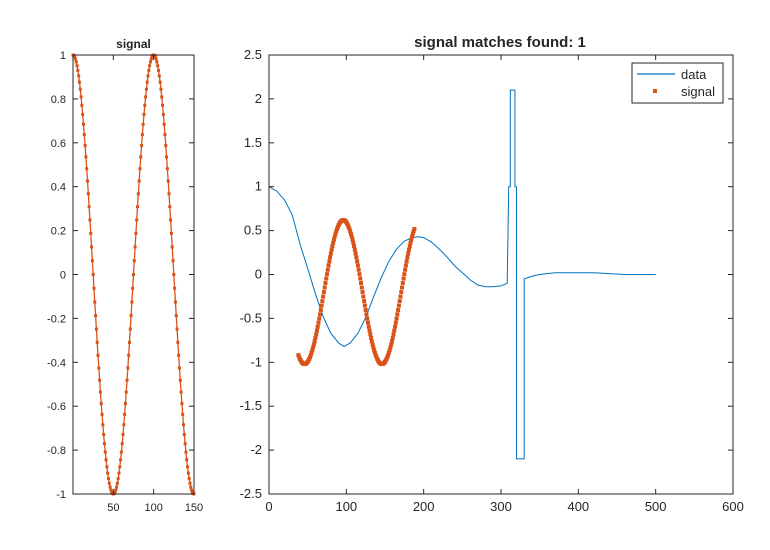 This screenshot has width=770, height=550. I want to click on y-tick-label: 0.4, so click(58, 188).